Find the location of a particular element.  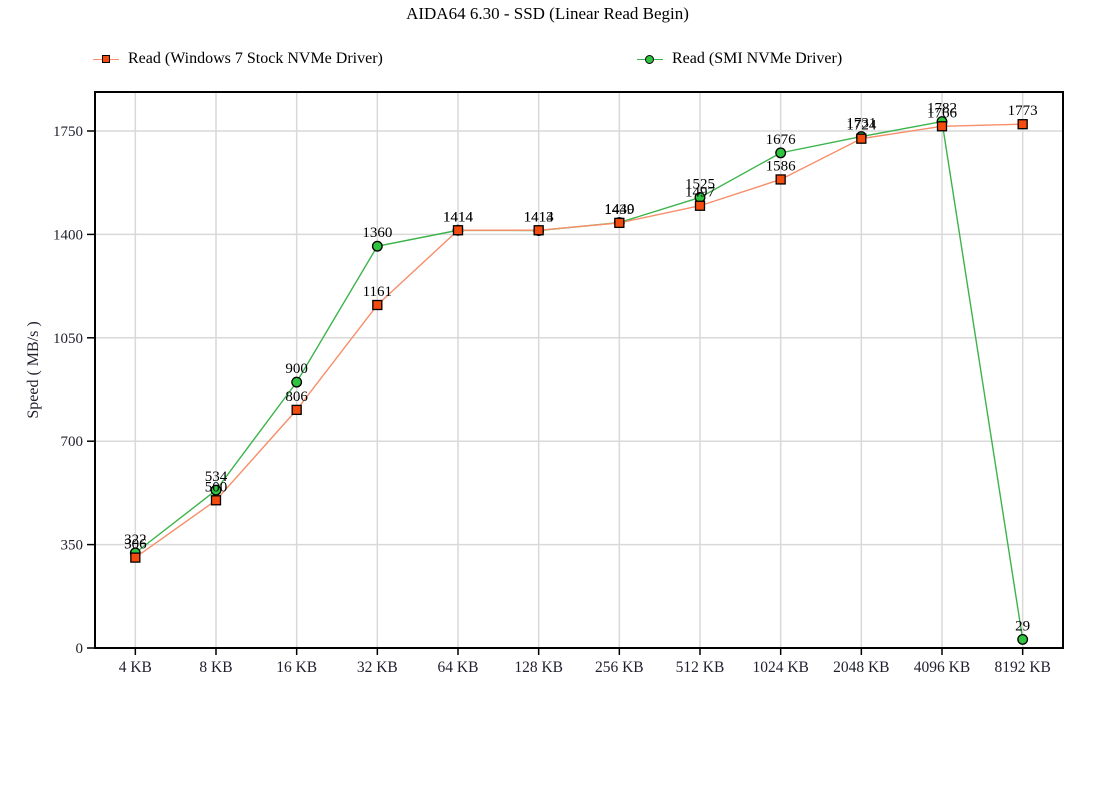

data-point-label: 1440 is located at coordinates (619, 210).